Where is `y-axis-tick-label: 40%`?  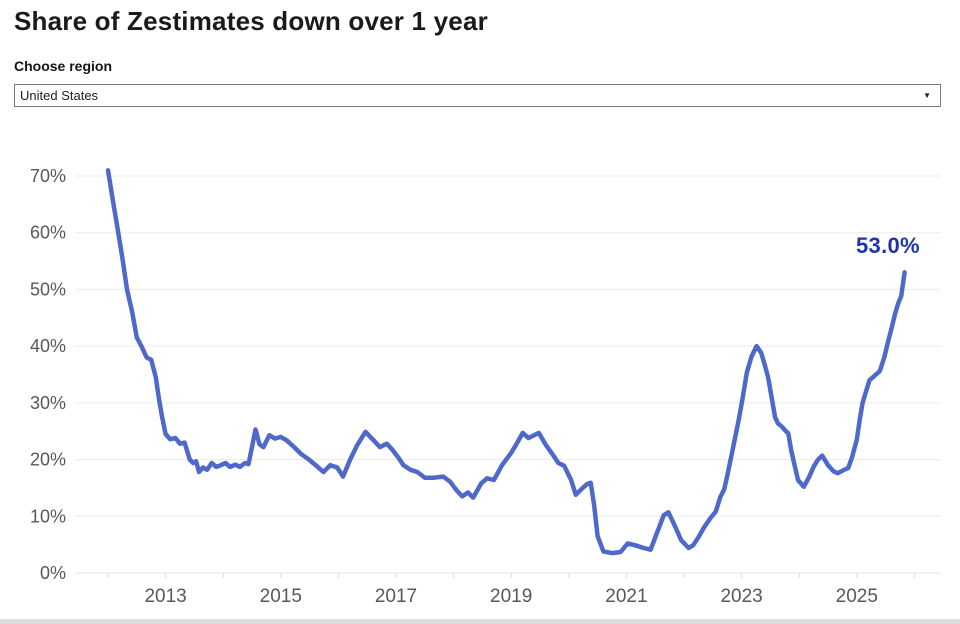
y-axis-tick-label: 40% is located at coordinates (48, 346).